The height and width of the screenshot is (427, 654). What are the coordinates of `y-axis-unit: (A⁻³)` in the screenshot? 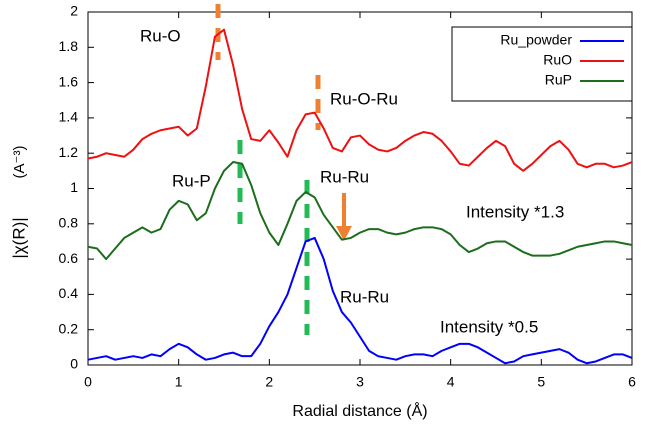 It's located at (19, 162).